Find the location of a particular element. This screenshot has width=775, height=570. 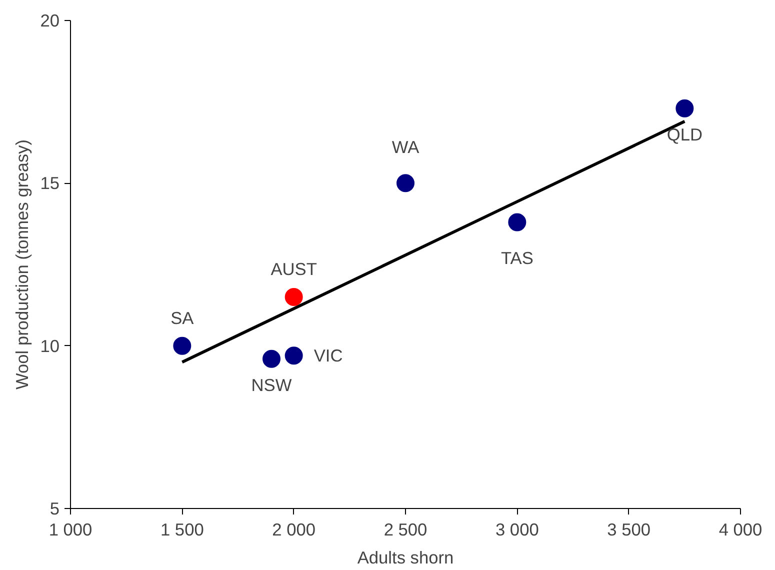

annotation: TAS is located at coordinates (517, 258).